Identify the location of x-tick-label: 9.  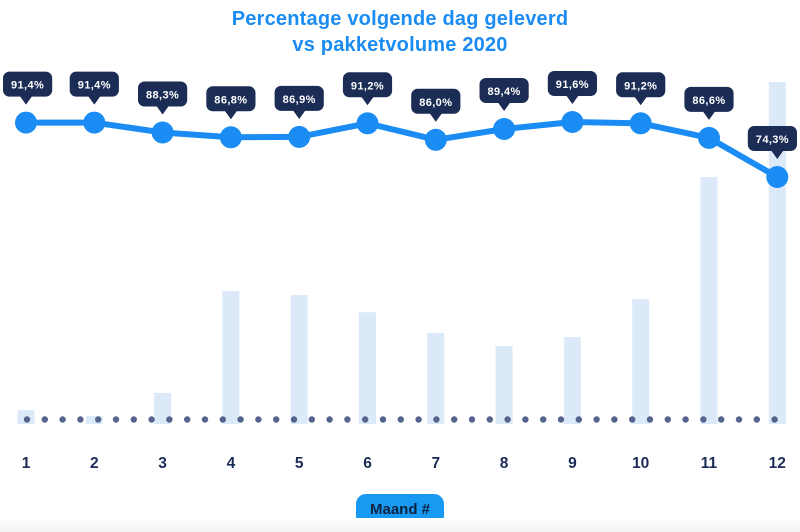
(572, 463).